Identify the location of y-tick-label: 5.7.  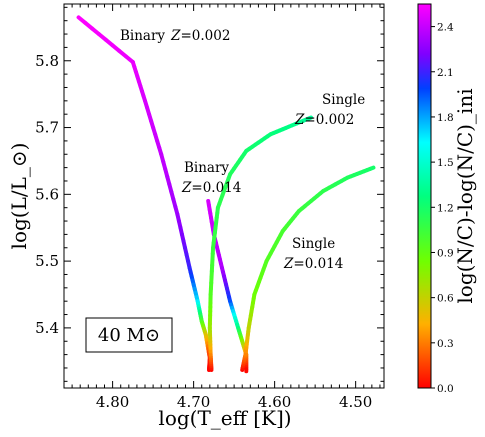
(47, 128).